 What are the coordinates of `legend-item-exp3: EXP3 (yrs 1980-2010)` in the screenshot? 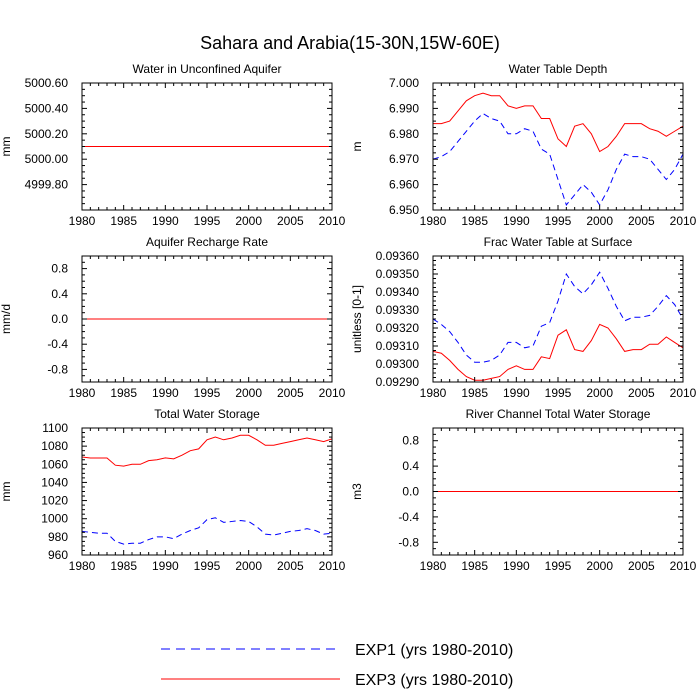 It's located at (337, 680).